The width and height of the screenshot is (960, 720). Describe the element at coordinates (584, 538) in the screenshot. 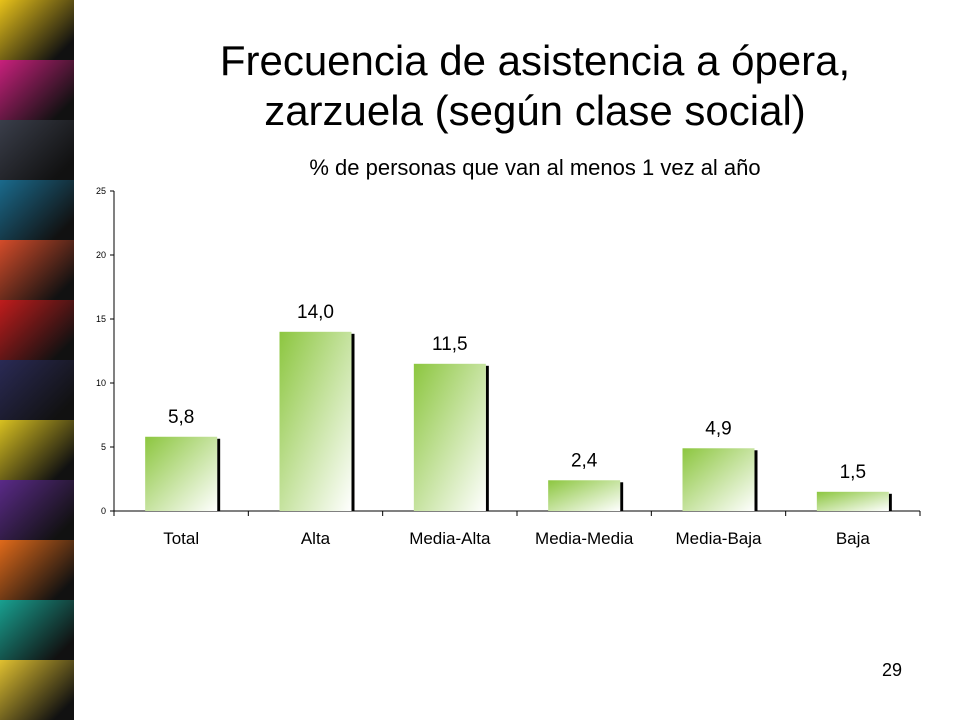

I see `x-tick-label: Media-Media` at that location.